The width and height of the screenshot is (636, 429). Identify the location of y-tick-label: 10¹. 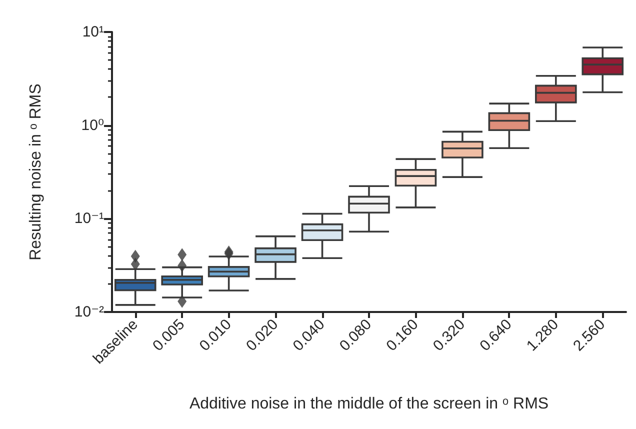
(93, 32).